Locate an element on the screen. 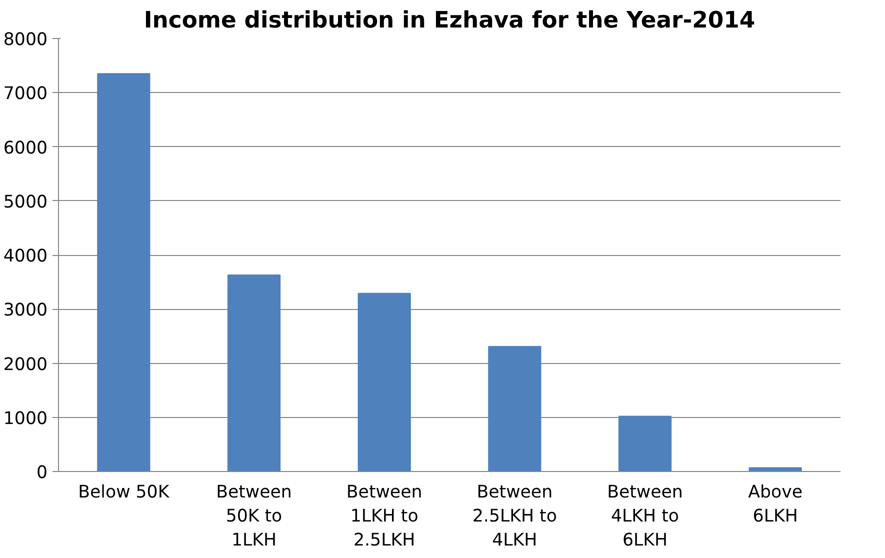  y-tick-label: 7000 is located at coordinates (25, 94).